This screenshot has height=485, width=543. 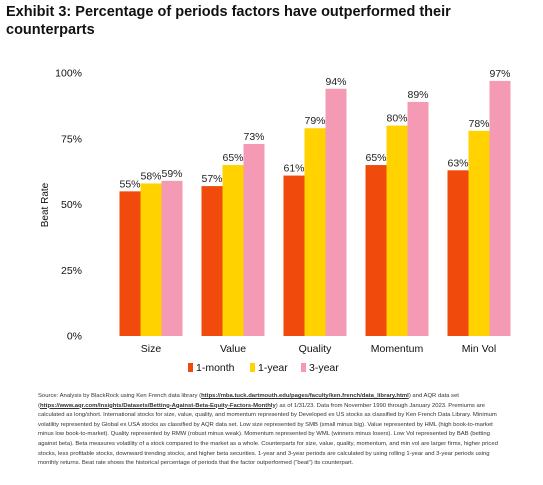 I want to click on y-tick-label: 75%, so click(x=71, y=139).